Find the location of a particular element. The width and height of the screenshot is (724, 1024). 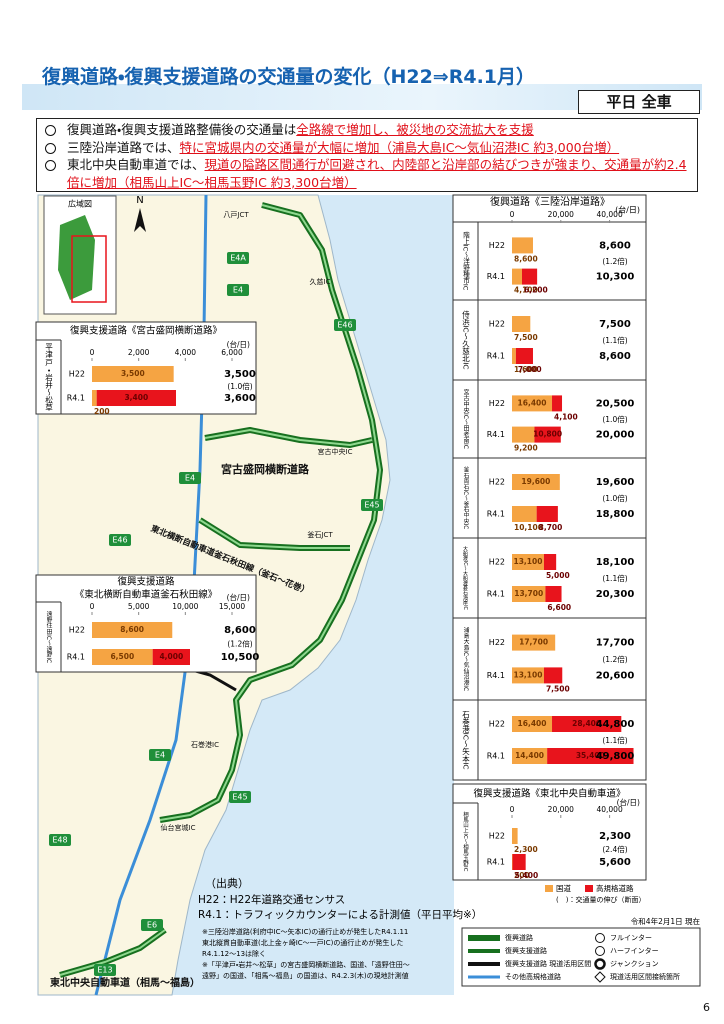

value-label: 13,700 is located at coordinates (528, 593).